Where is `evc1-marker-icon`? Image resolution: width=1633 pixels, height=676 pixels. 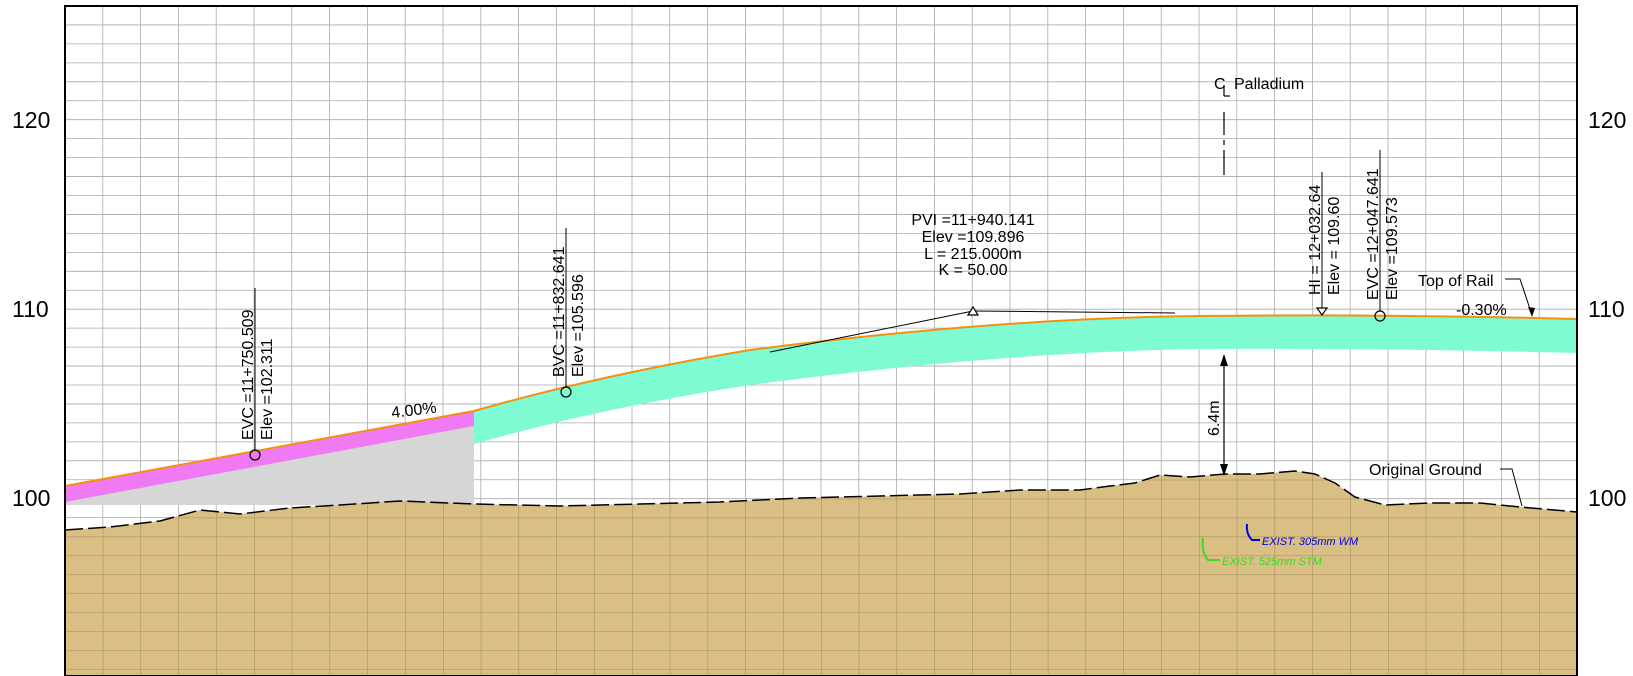 evc1-marker-icon is located at coordinates (255, 455).